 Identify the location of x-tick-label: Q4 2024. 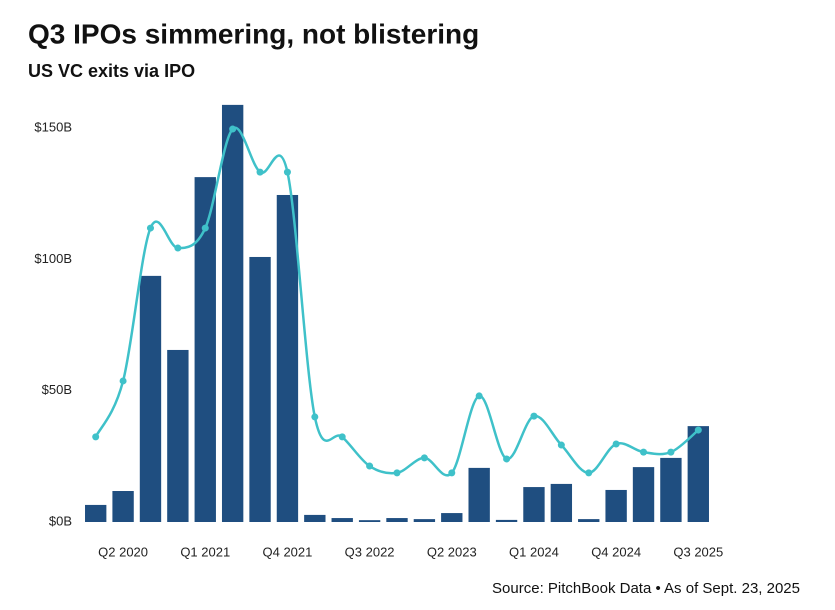
(616, 551).